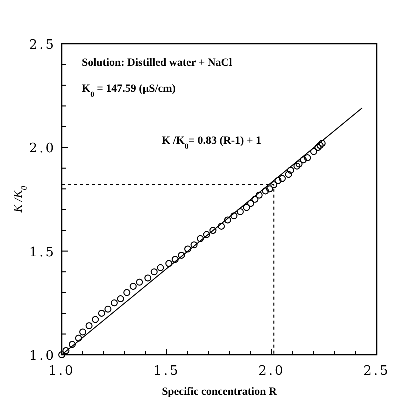 The width and height of the screenshot is (394, 402). Describe the element at coordinates (42, 149) in the screenshot. I see `y-tick-label: 2.0` at that location.